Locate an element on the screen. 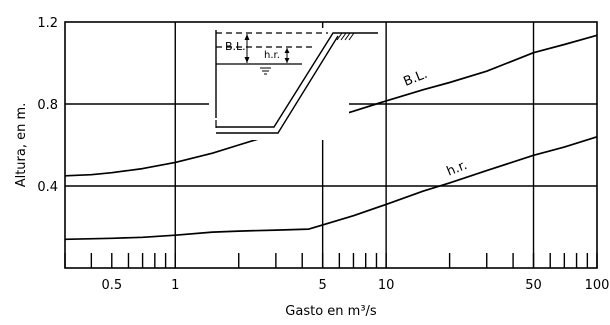  canal-section-inset: B.L. h.r. is located at coordinates (293, 84).